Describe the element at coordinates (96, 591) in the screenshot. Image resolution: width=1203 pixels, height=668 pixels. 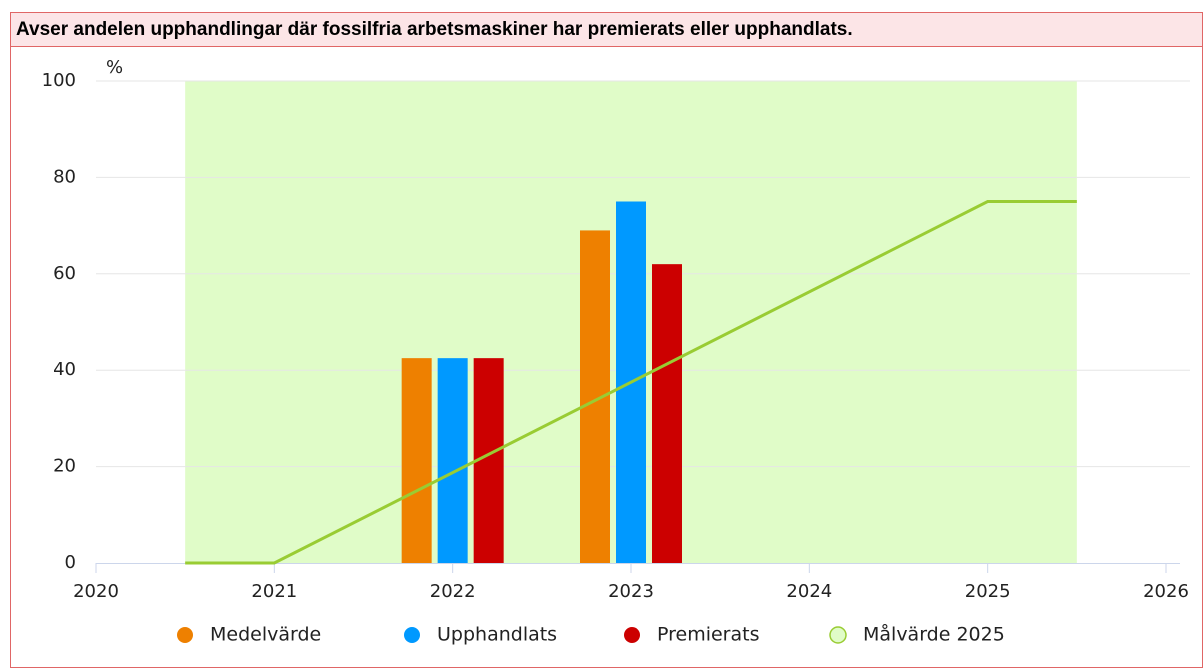
I see `x-tick-label: 2020` at that location.